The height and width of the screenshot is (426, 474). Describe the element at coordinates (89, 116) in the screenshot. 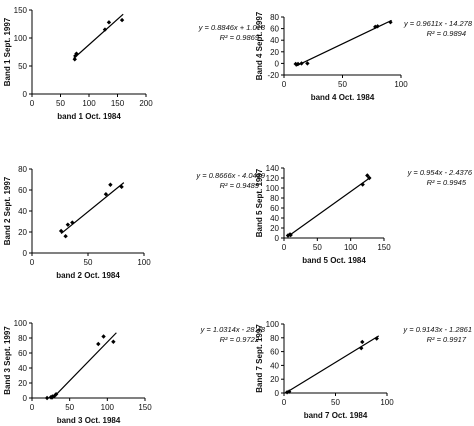

I see `x-axis-label: band 1 Oct. 1984` at that location.